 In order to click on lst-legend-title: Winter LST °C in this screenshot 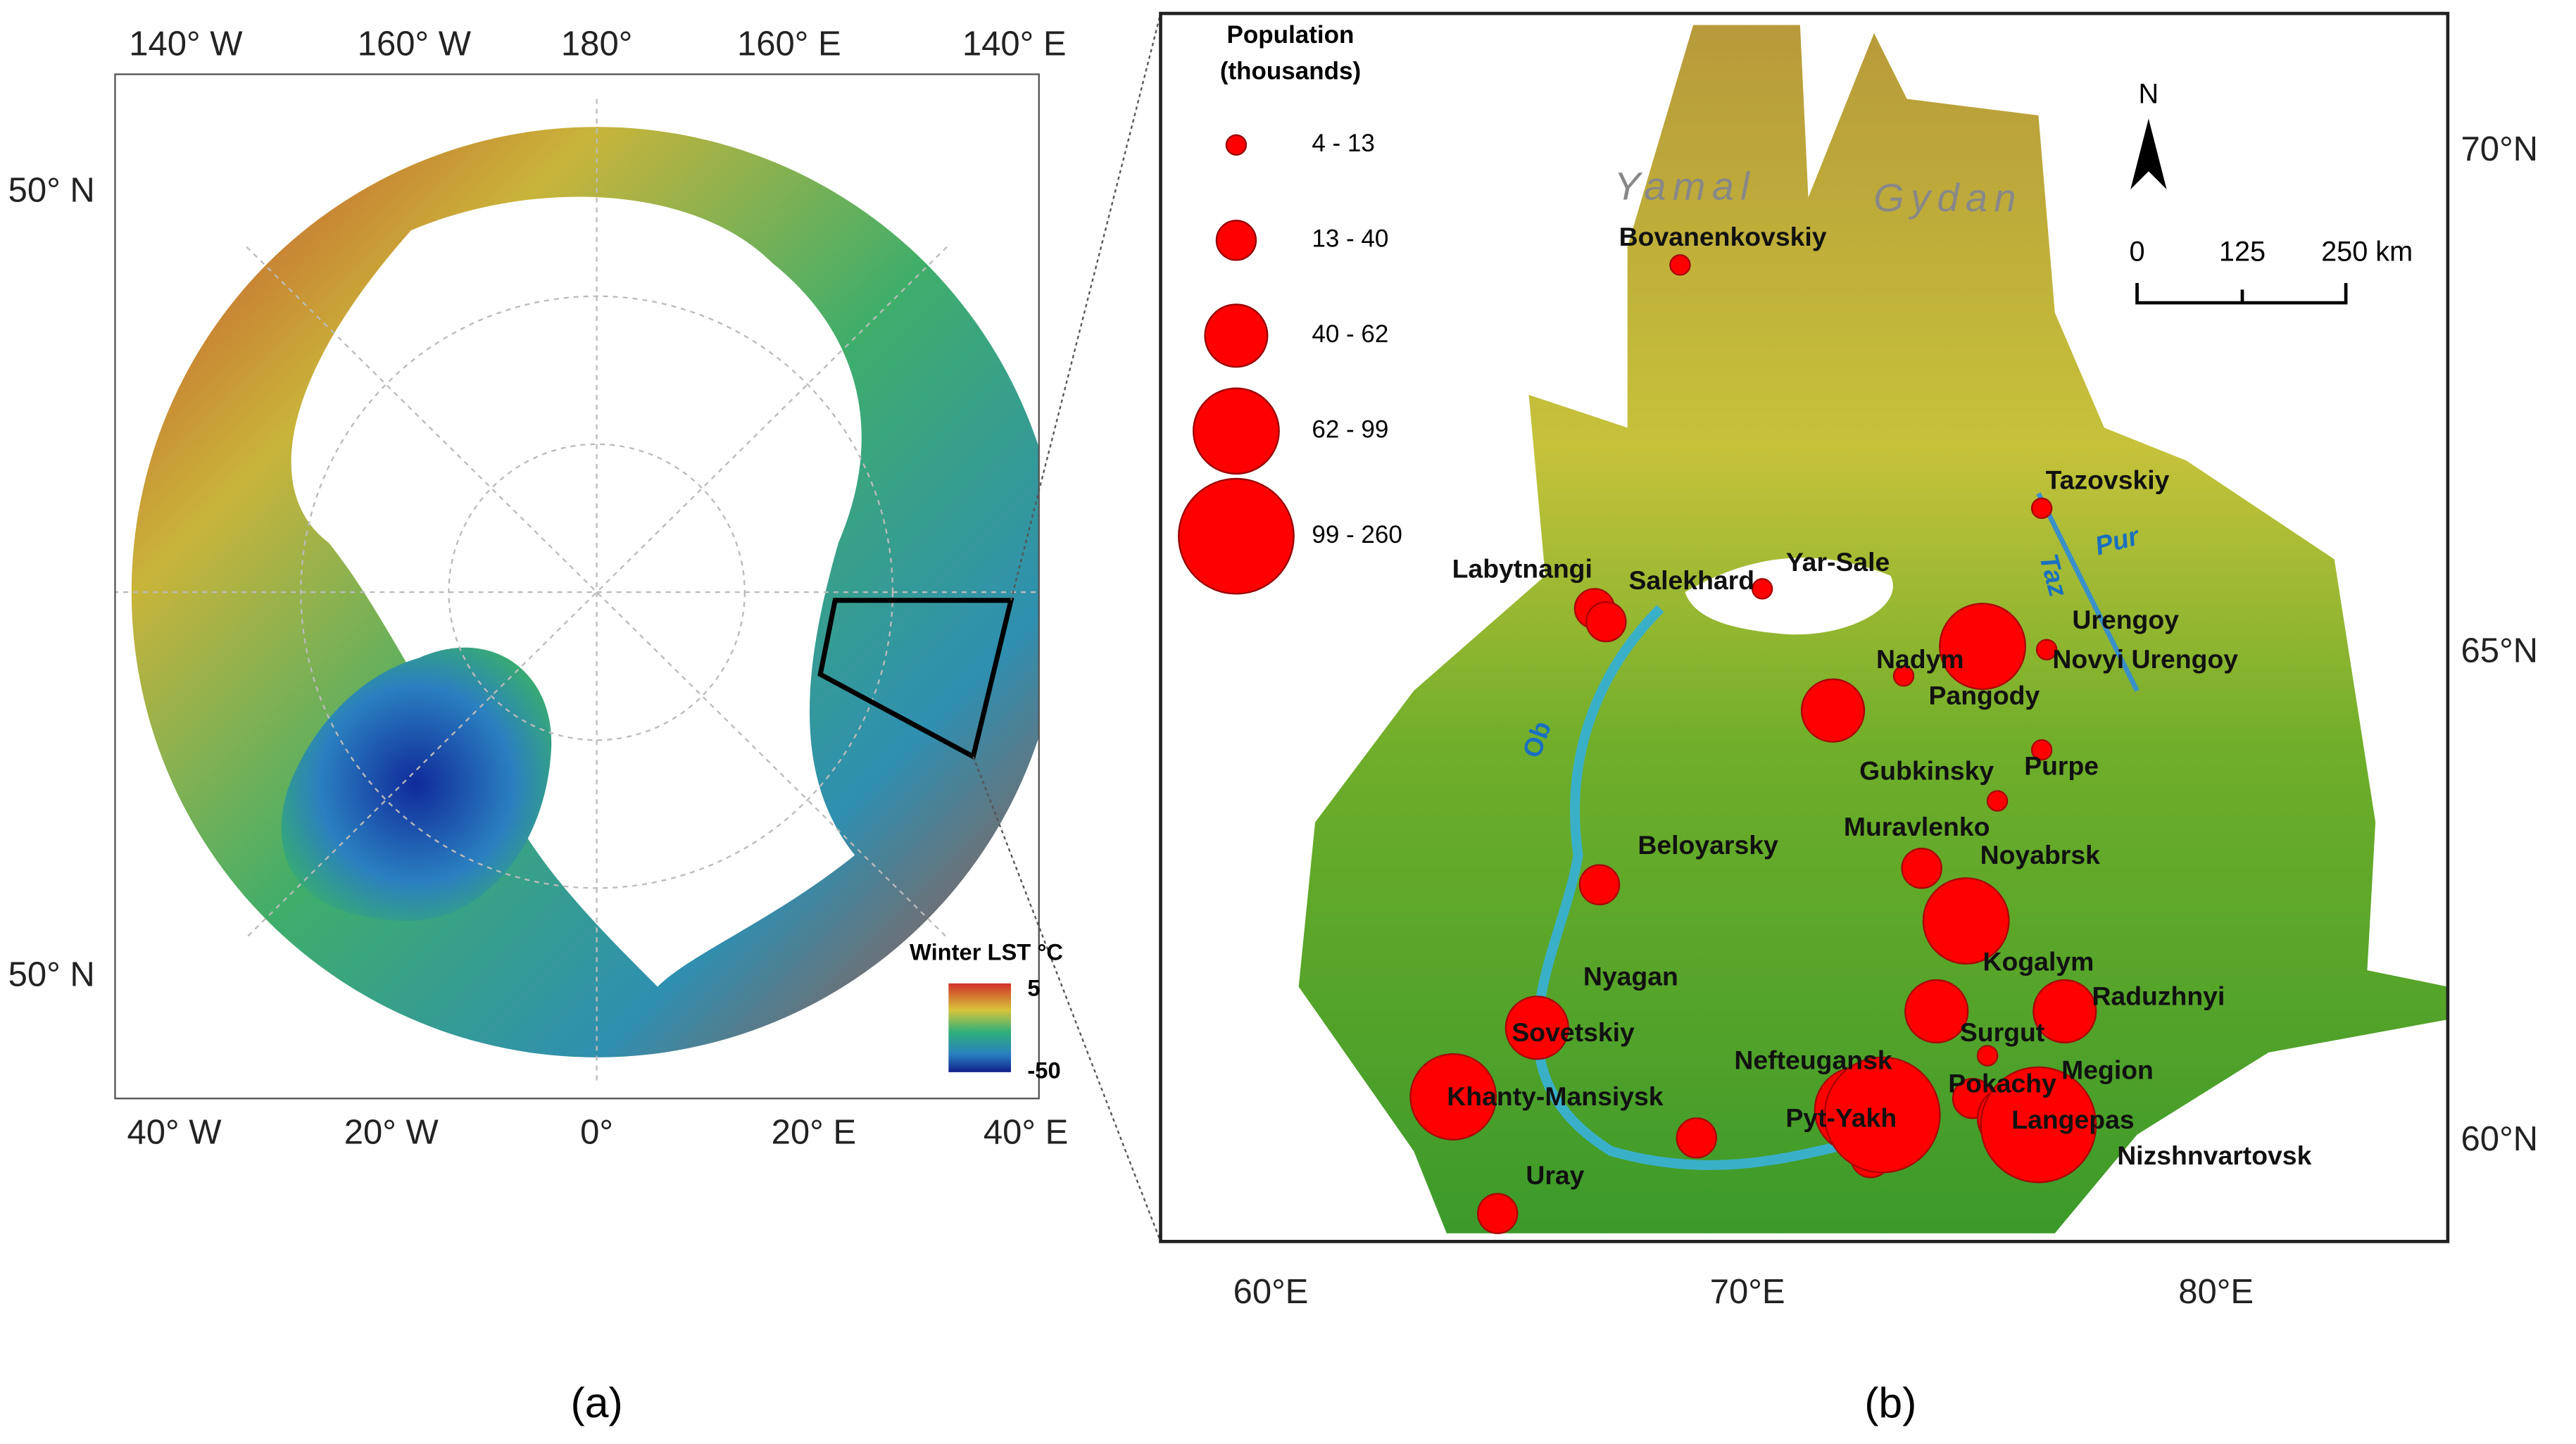, I will do `click(987, 951)`.